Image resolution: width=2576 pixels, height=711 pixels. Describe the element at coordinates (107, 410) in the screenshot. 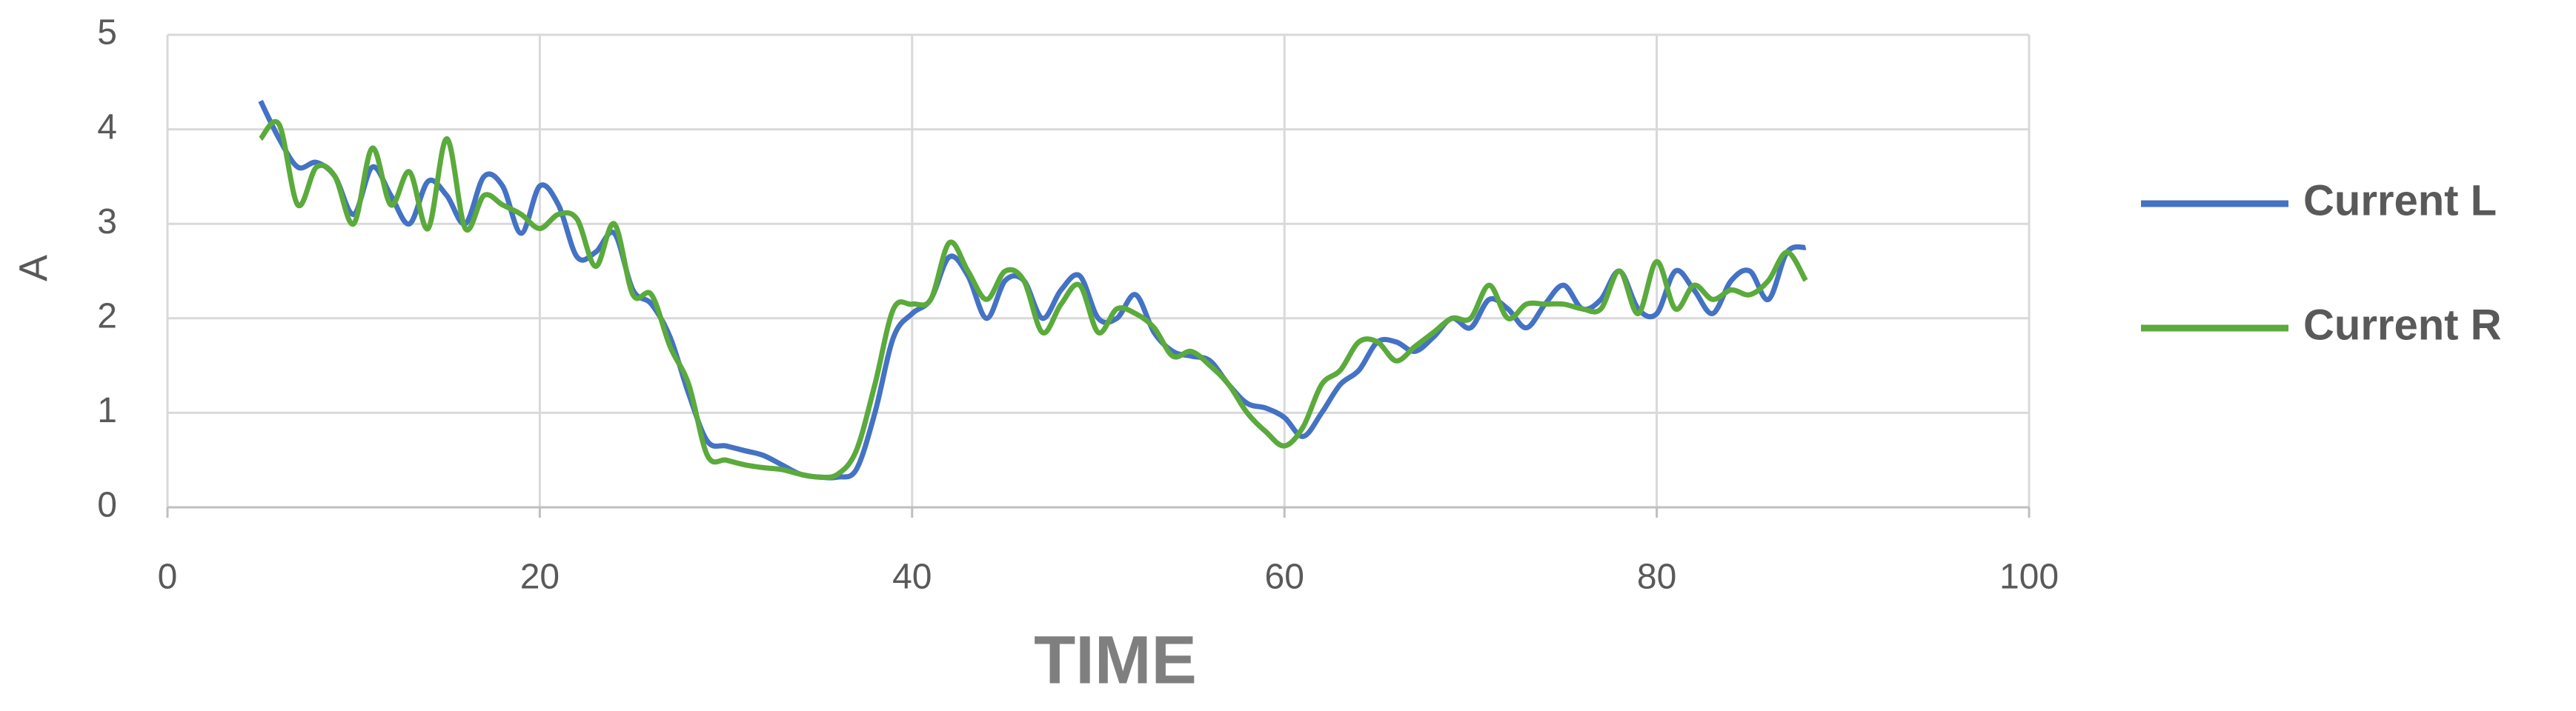

I see `y-tick-label: 1` at that location.